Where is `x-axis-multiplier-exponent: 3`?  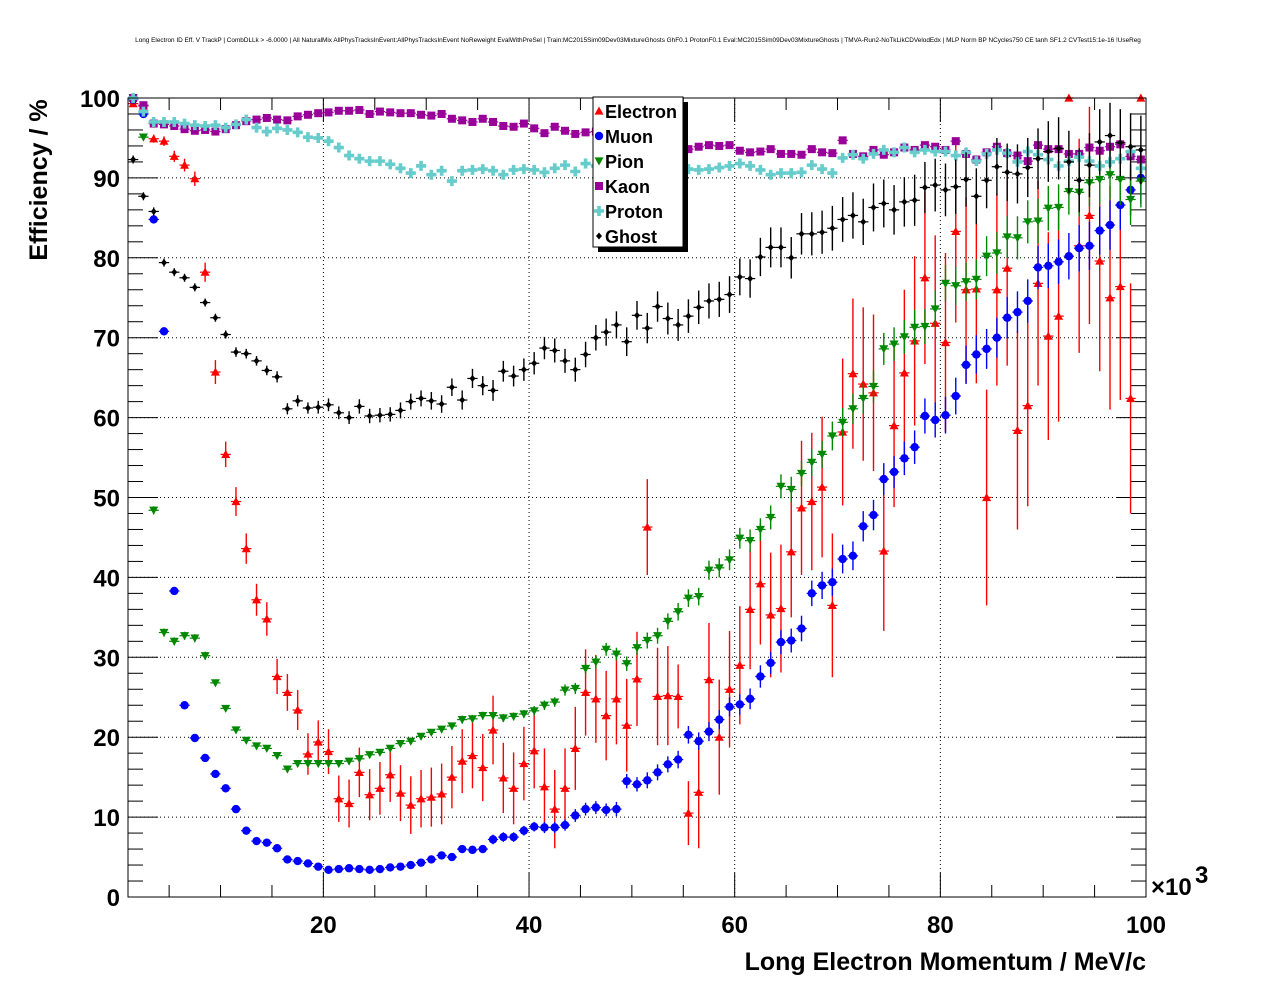 x-axis-multiplier-exponent: 3 is located at coordinates (1201, 875).